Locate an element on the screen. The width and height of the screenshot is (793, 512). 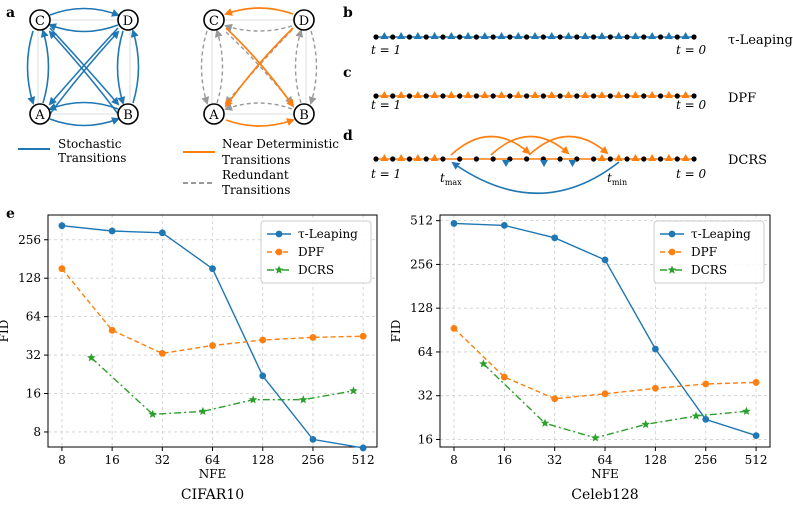
legend-label-dpf: DPF is located at coordinates (704, 252).